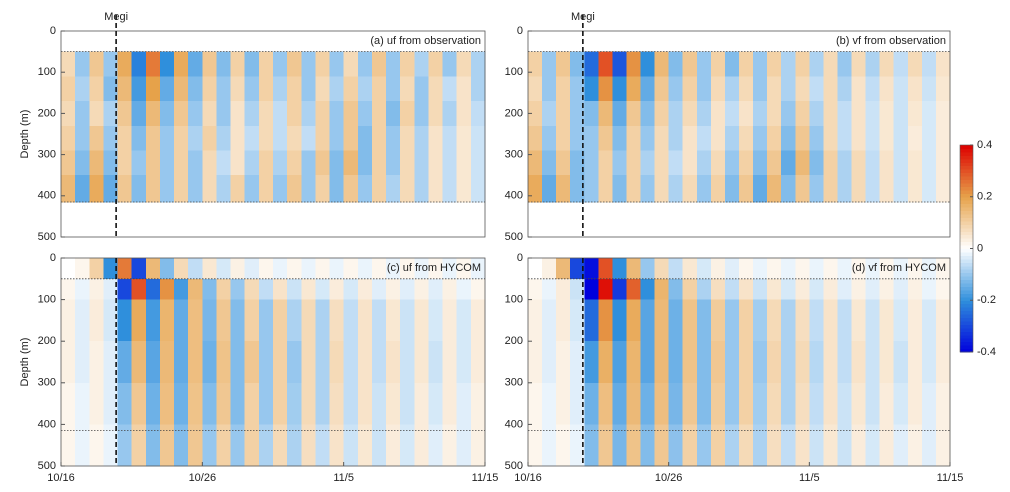  What do you see at coordinates (47, 72) in the screenshot?
I see `y-tick-label: 100` at bounding box center [47, 72].